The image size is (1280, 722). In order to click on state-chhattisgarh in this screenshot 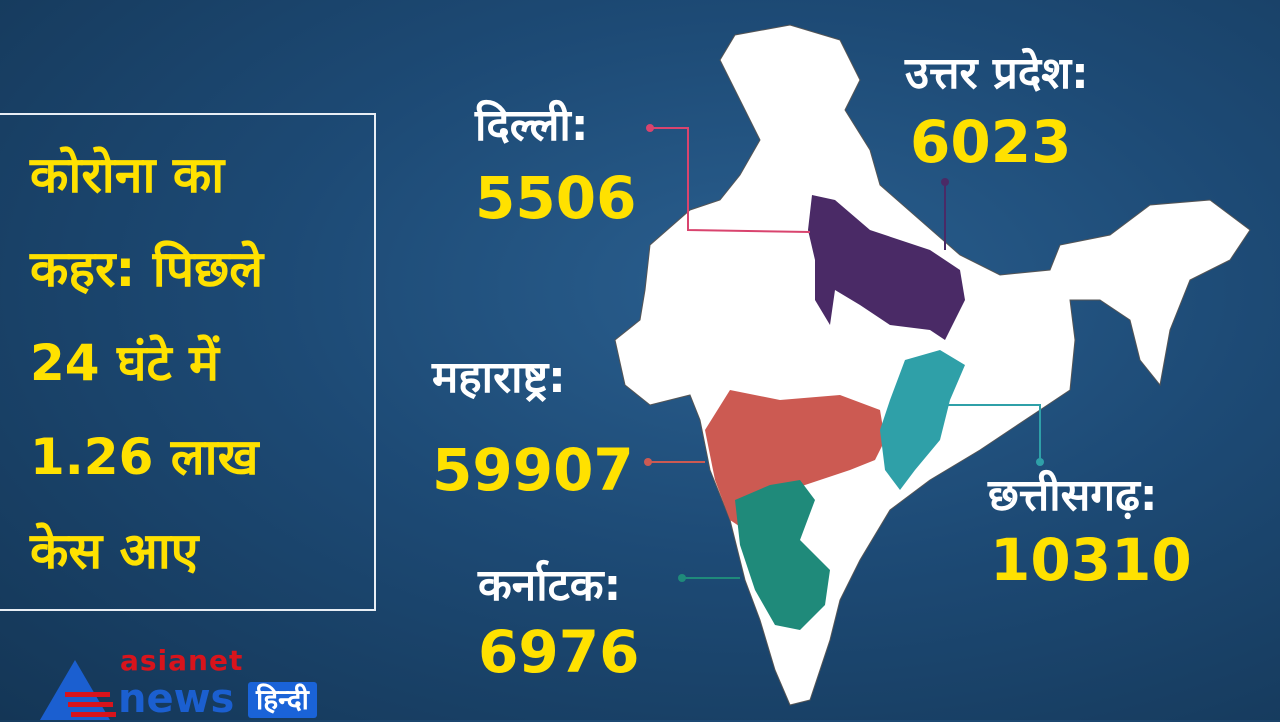, I will do `click(922, 420)`.